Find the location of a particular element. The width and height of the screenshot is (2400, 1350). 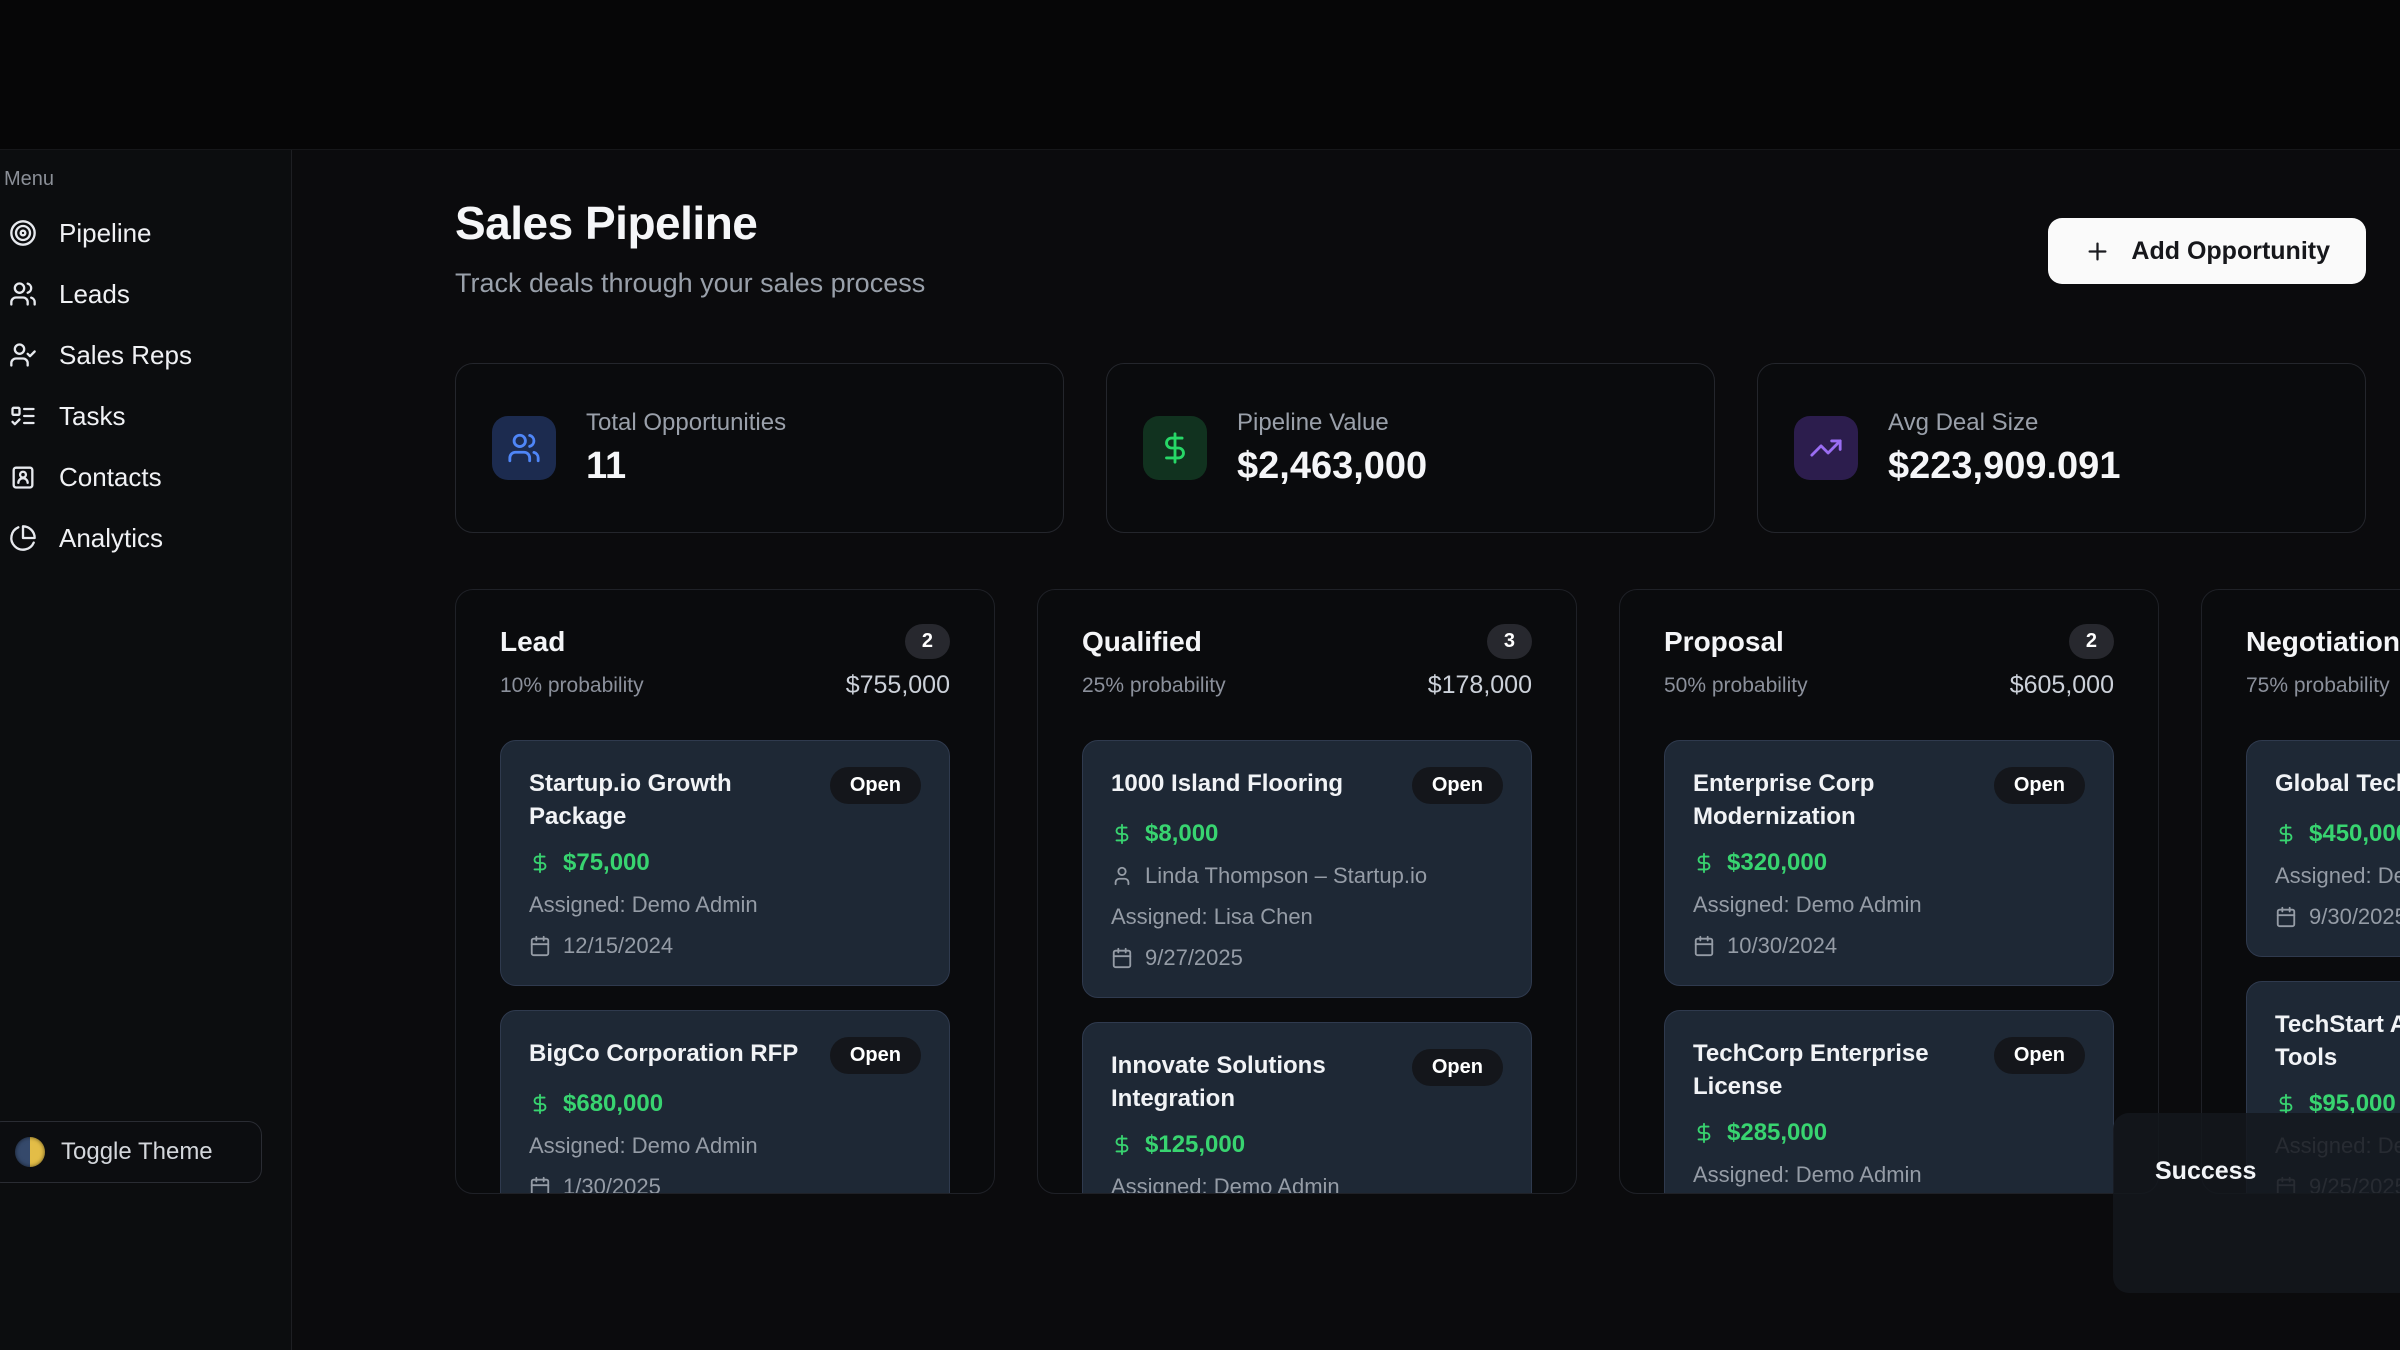

toast-title: Success is located at coordinates (2206, 1171).